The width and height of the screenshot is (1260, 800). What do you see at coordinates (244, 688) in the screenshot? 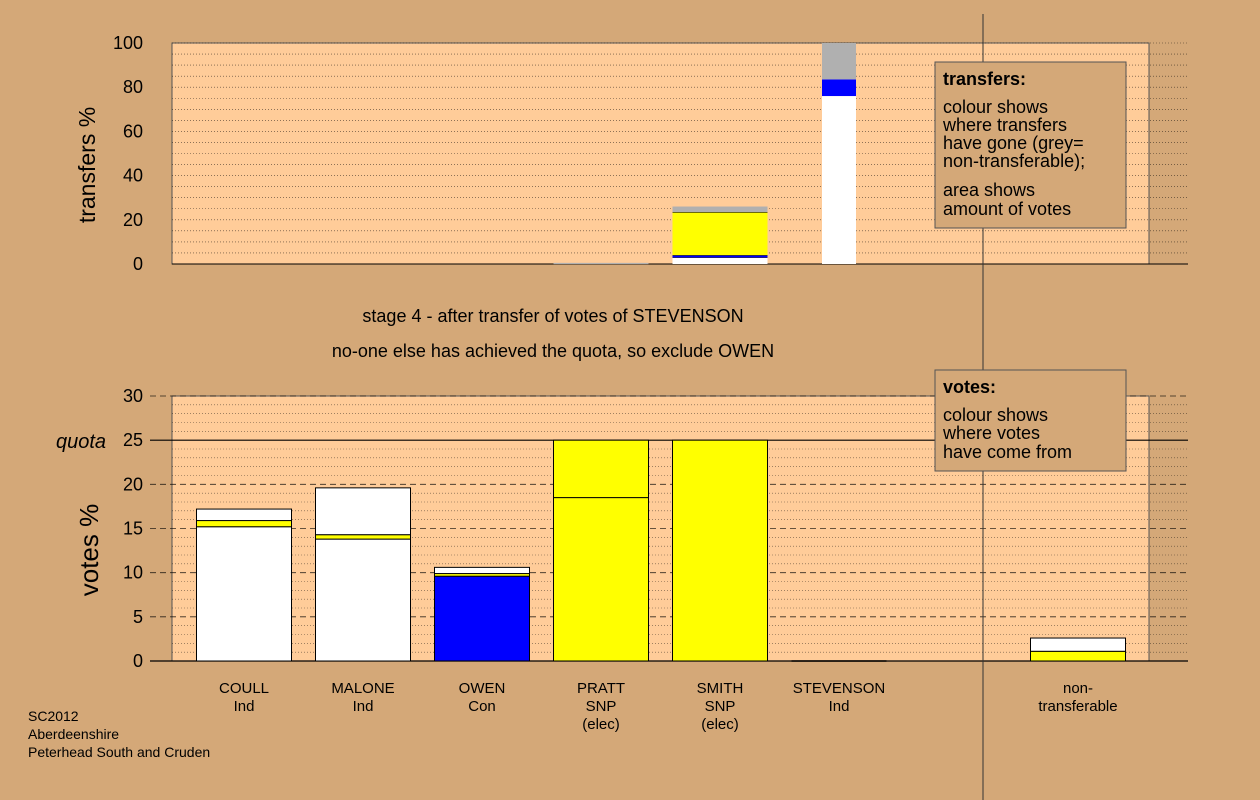
I see `category-label: COULL` at bounding box center [244, 688].